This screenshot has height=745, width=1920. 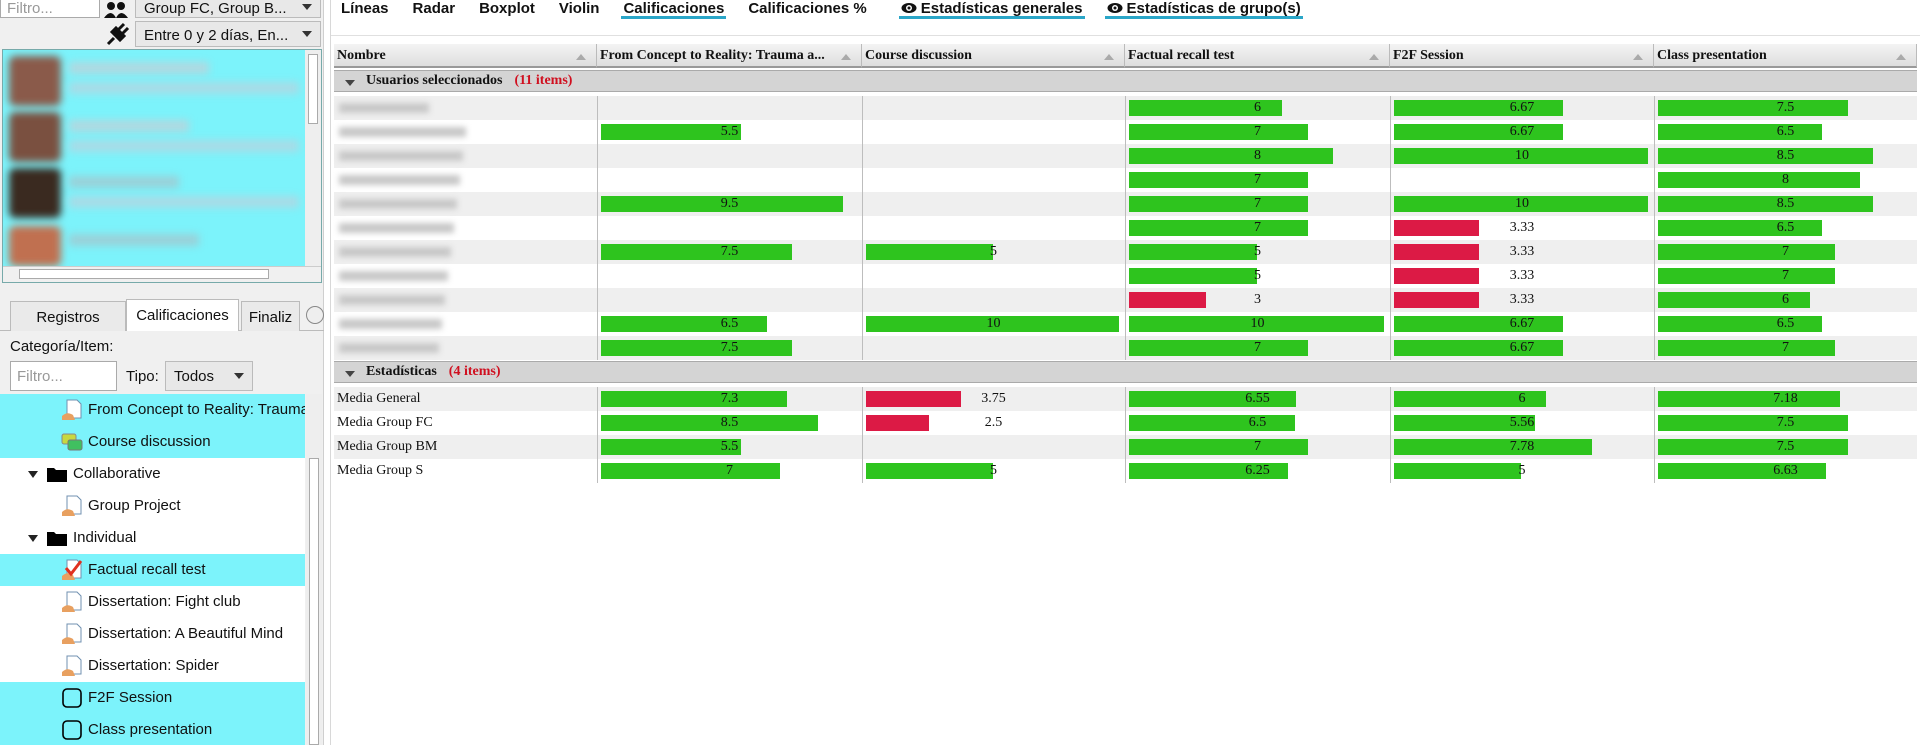 I want to click on view-tab: Boxplot, so click(x=507, y=9).